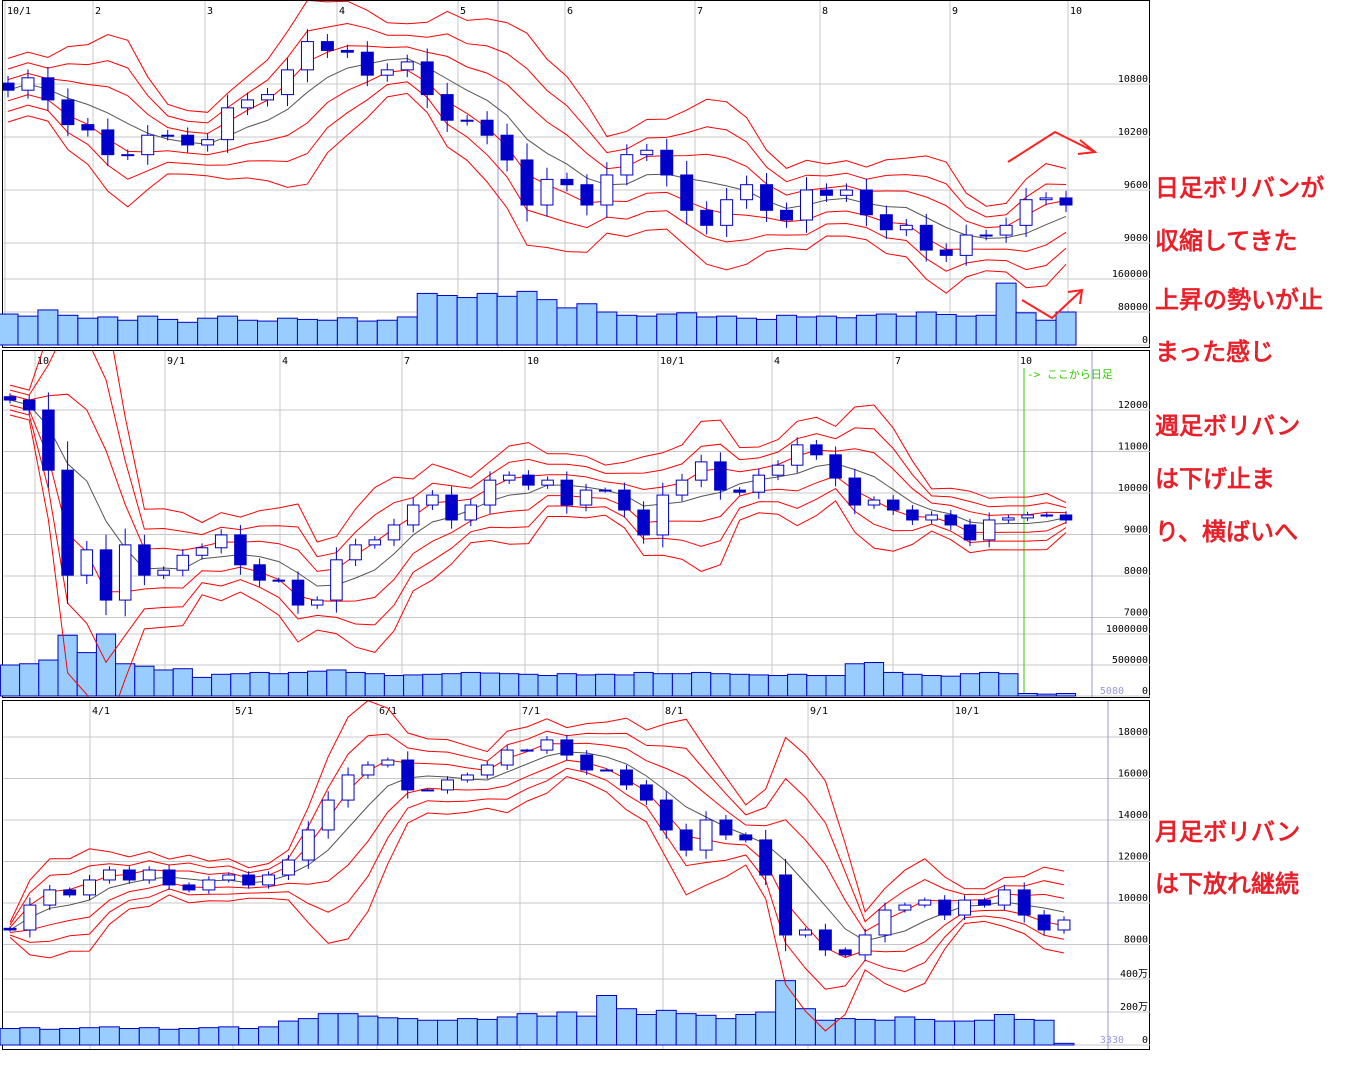 The width and height of the screenshot is (1366, 1068). I want to click on volume-tick-label: 200万, so click(1134, 1007).